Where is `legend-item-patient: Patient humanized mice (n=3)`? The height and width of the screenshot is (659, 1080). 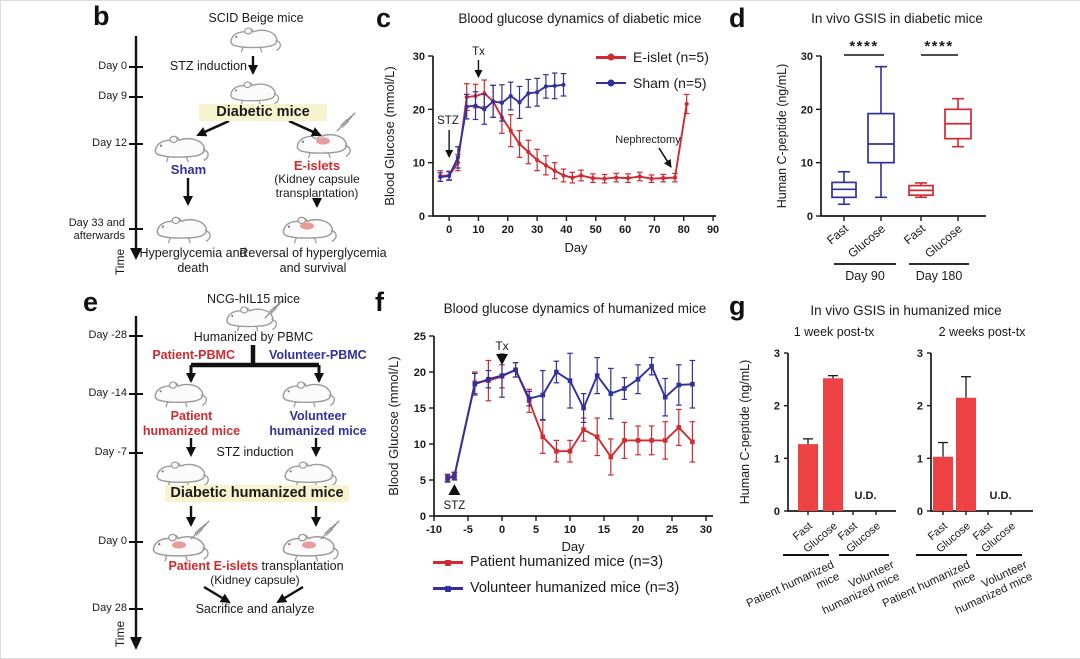
legend-item-patient: Patient humanized mice (n=3) is located at coordinates (556, 562).